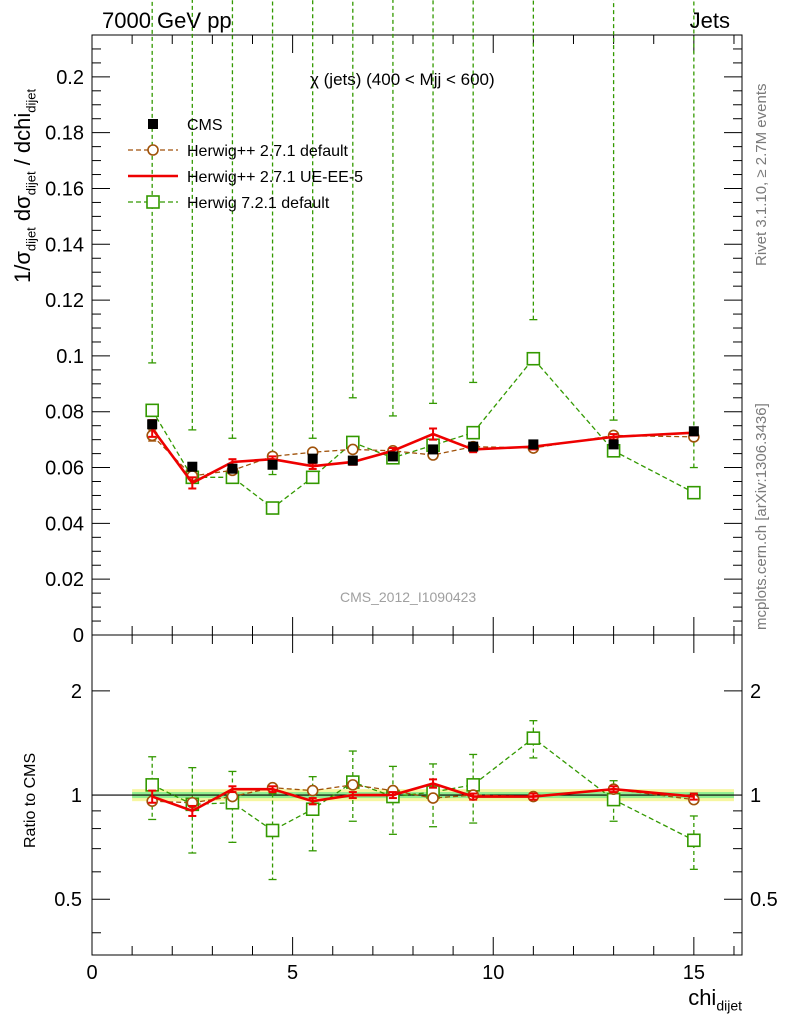 This screenshot has height=1024, width=786. Describe the element at coordinates (761, 175) in the screenshot. I see `rivet-label: Rivet 3.1.10, ≥ 2.7M events` at that location.